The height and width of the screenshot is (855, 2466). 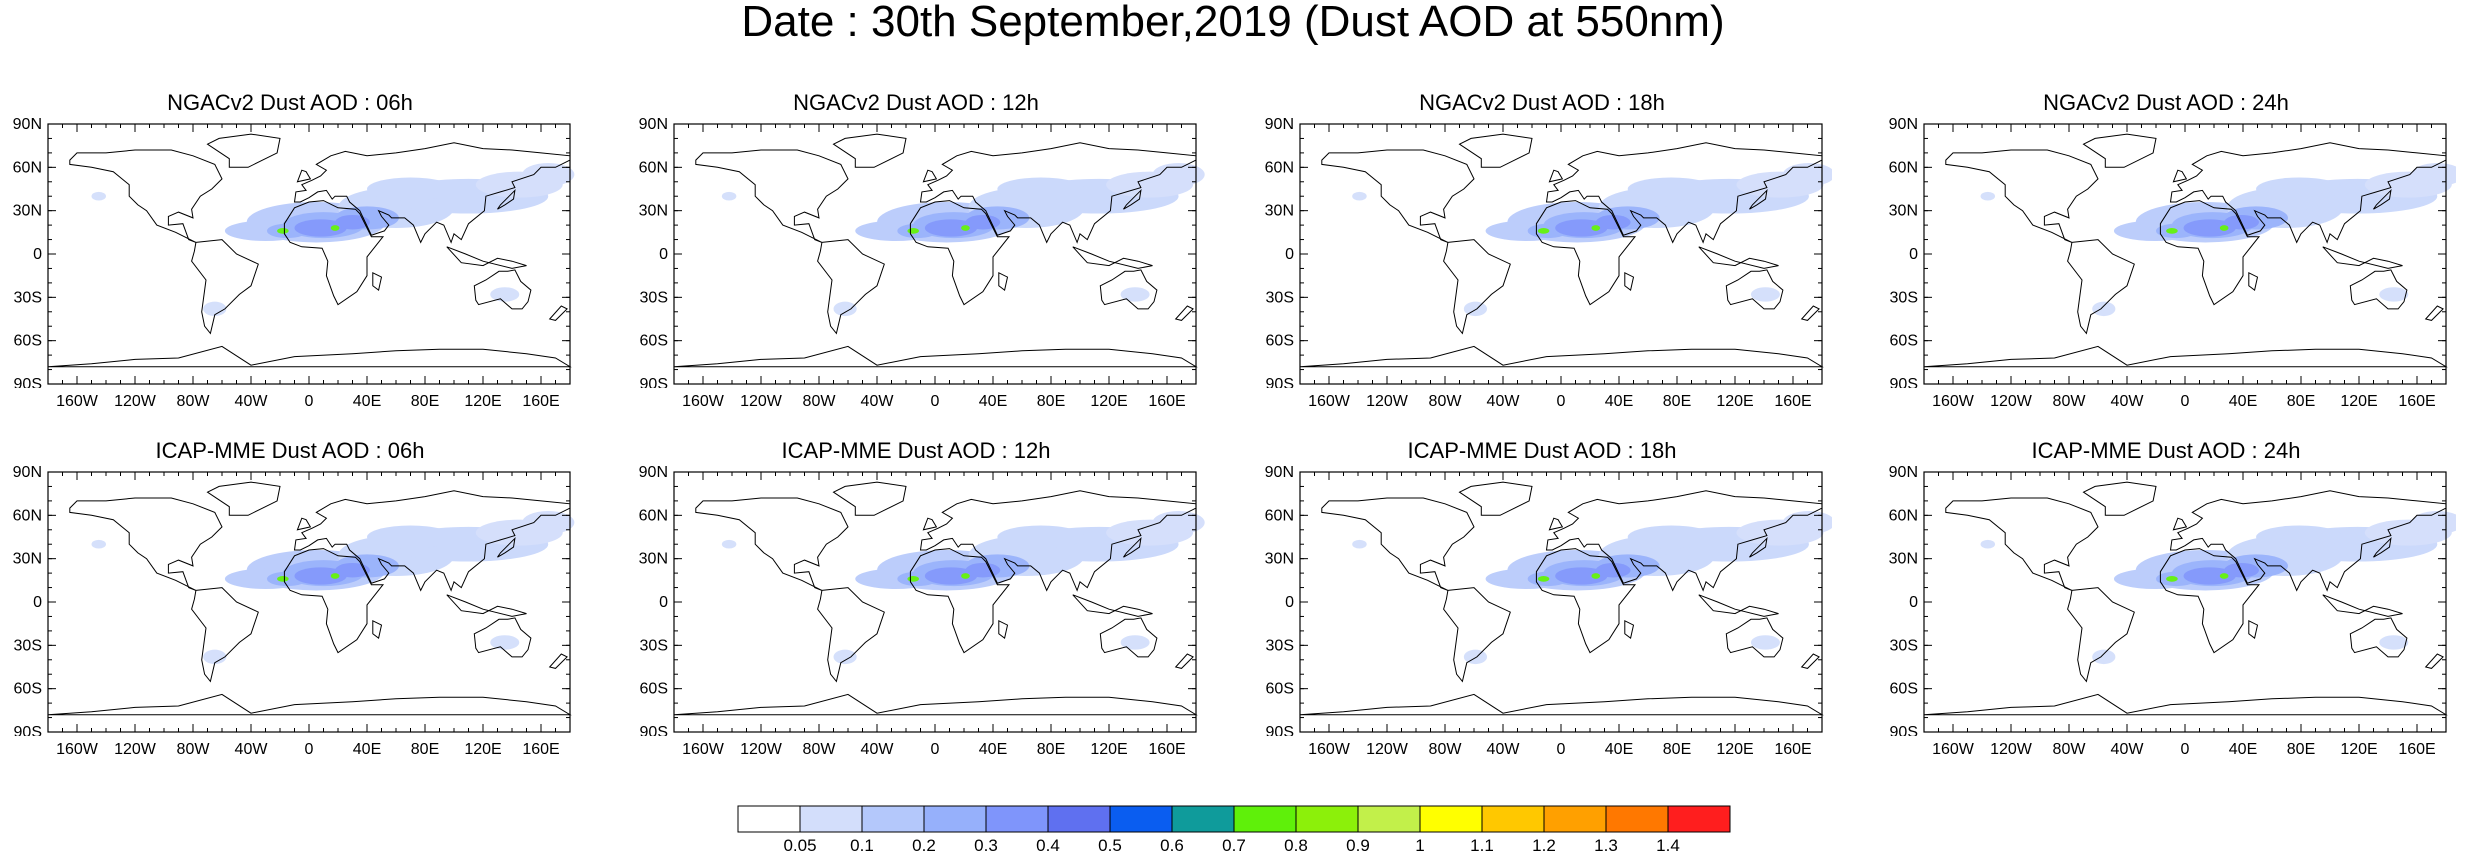 What do you see at coordinates (367, 749) in the screenshot?
I see `lon-tick-label: 40E` at bounding box center [367, 749].